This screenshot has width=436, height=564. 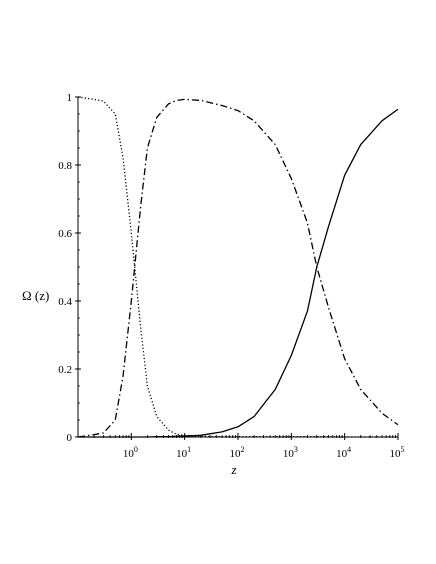 What do you see at coordinates (233, 469) in the screenshot?
I see `x-axis-label: z` at bounding box center [233, 469].